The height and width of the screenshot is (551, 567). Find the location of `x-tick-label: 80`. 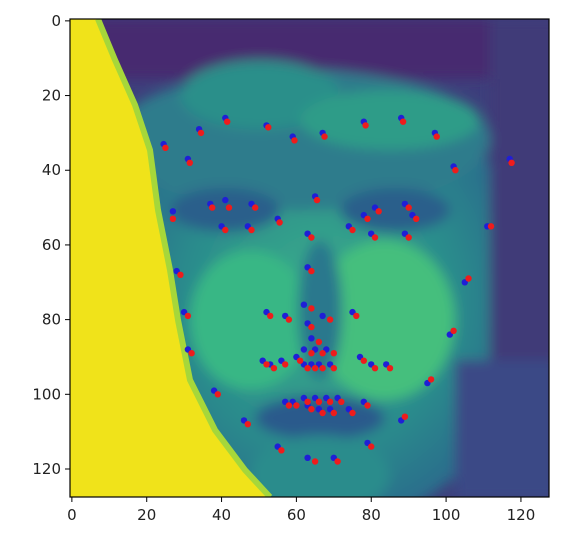

x-tick-label: 80 is located at coordinates (371, 515).